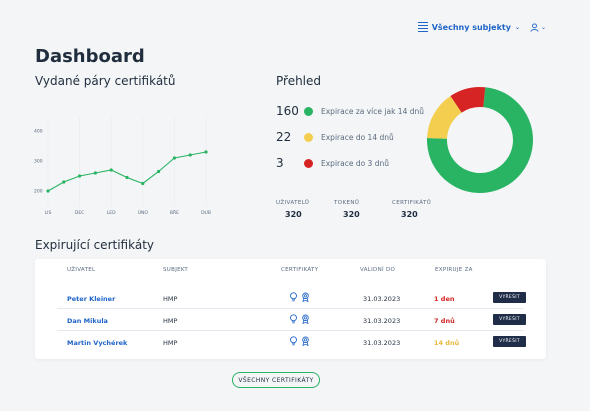 Image resolution: width=590 pixels, height=411 pixels. Describe the element at coordinates (97, 343) in the screenshot. I see `user-link: Martin Vychérek` at that location.